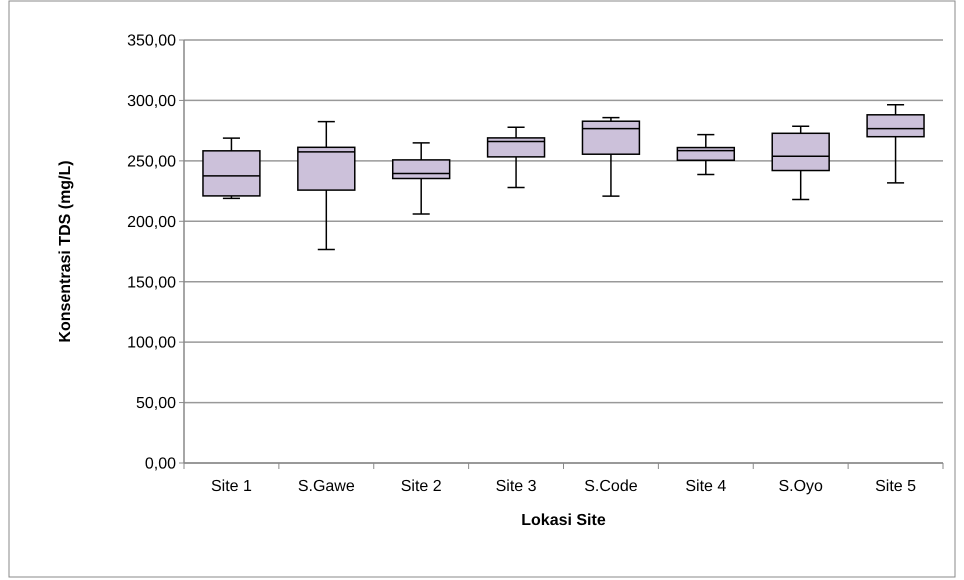  Describe the element at coordinates (563, 520) in the screenshot. I see `x-axis-title: Lokasi Site` at that location.